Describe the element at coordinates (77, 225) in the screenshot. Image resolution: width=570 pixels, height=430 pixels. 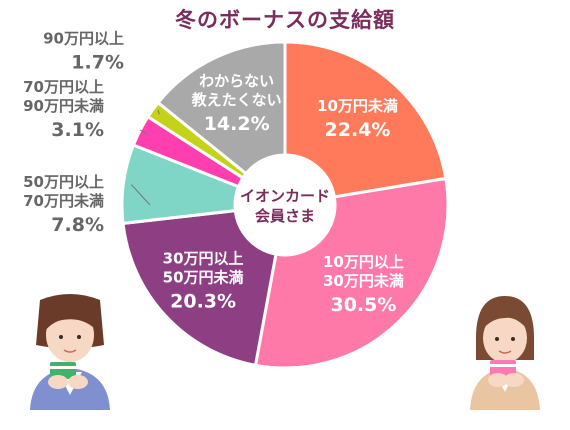
I see `slice-percent: 7.8%` at that location.